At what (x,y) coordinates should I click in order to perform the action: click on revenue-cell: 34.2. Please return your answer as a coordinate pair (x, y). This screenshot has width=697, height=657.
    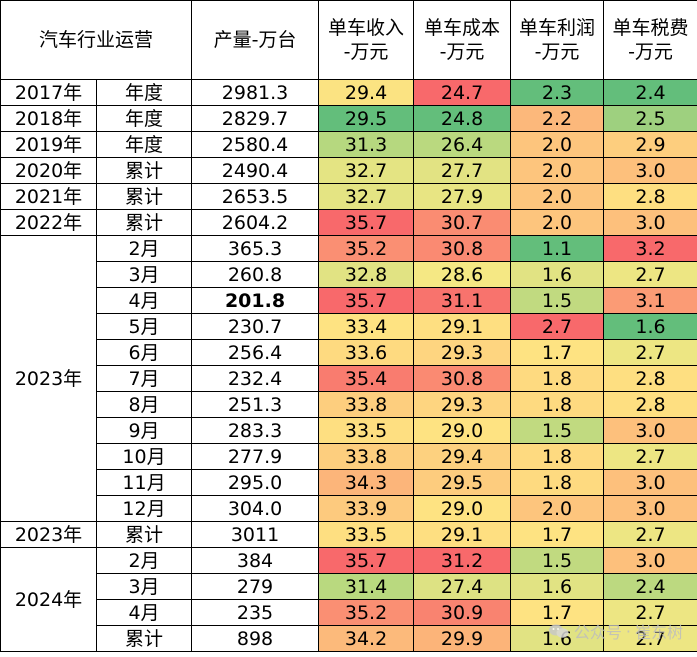
    Looking at the image, I should click on (366, 638).